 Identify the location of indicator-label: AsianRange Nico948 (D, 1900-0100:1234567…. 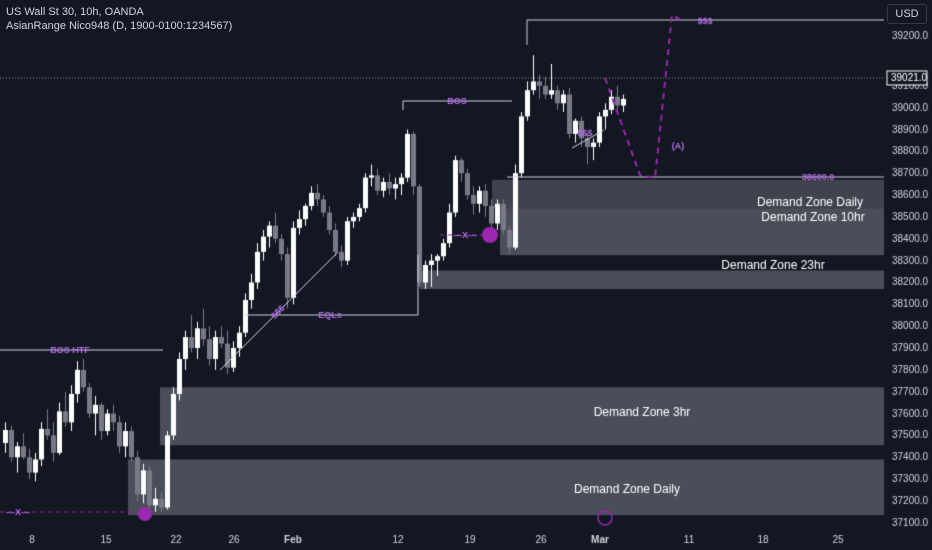
(119, 26).